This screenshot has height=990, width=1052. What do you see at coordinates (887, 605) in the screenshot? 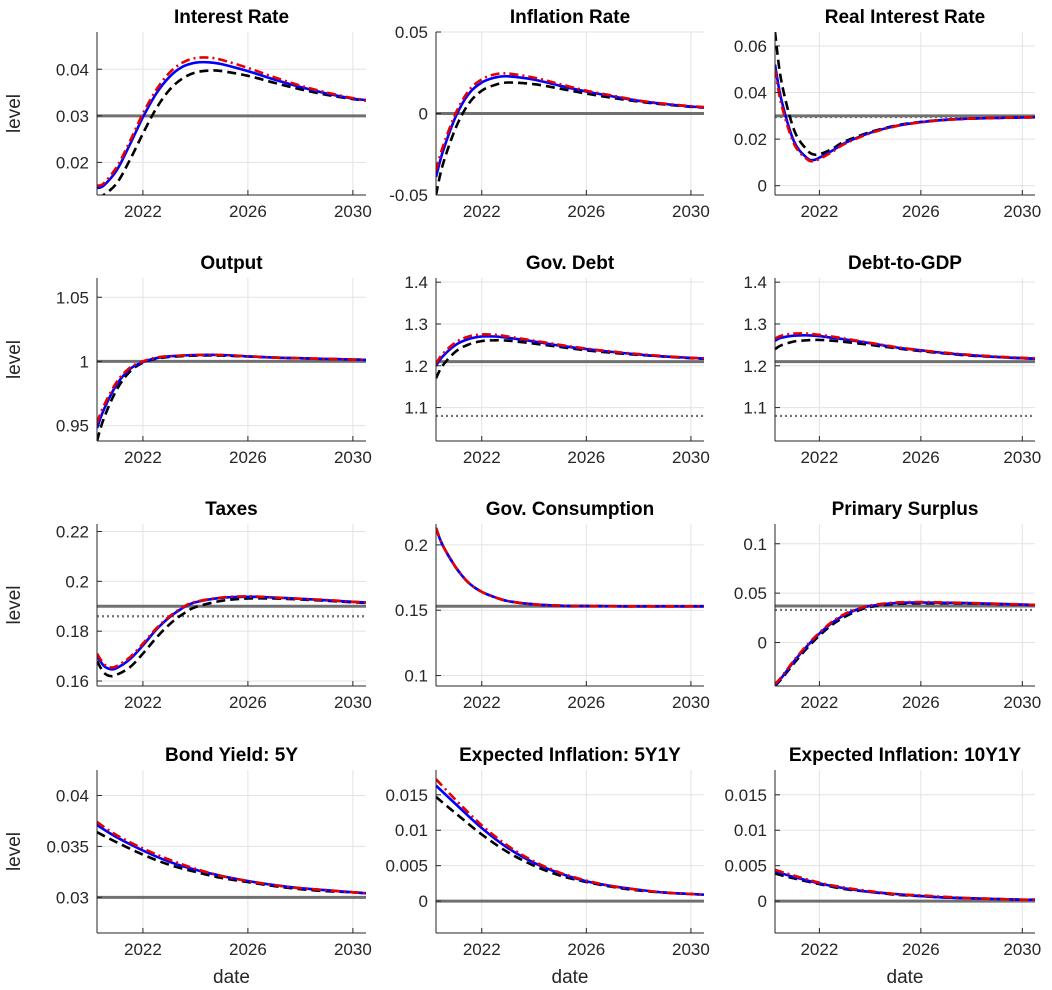
I see `panel-9: 2022 2026 2030 0 0.05 0.1 Primary Surplus` at bounding box center [887, 605].